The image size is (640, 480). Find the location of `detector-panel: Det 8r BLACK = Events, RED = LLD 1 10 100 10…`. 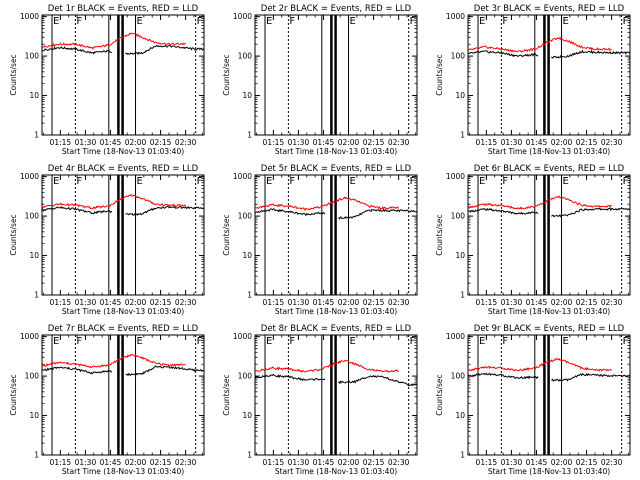

detector-panel: Det 8r BLACK = Events, RED = LLD 1 10 100 10… is located at coordinates (320, 400).